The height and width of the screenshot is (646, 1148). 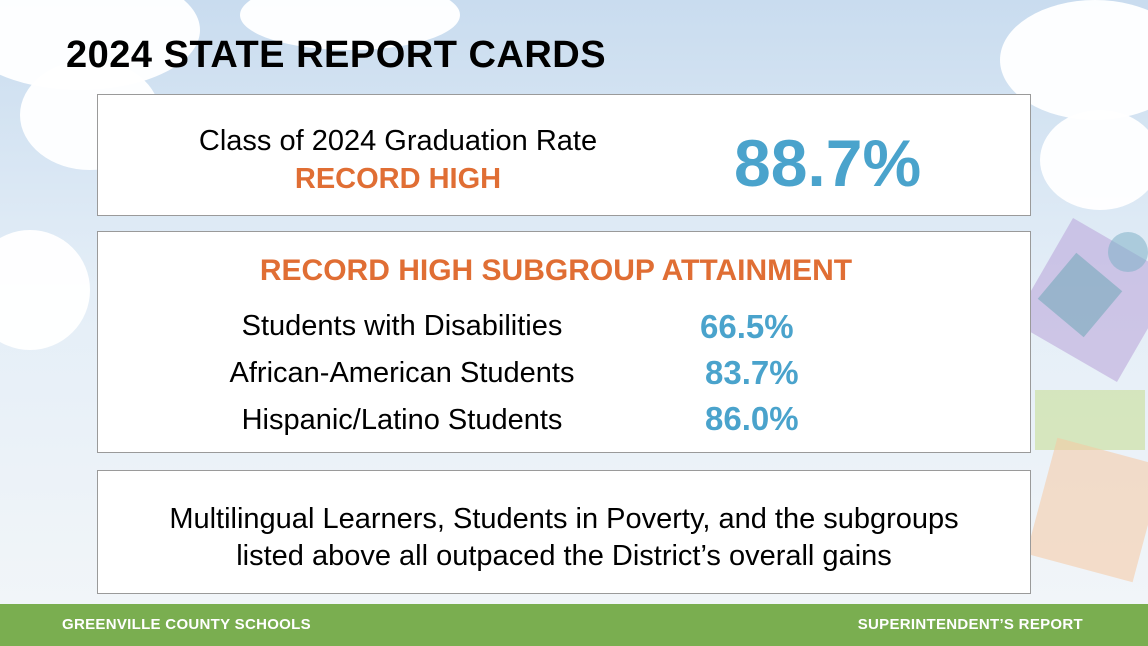 I want to click on record-high-tag: RECORD HIGH, so click(x=398, y=179).